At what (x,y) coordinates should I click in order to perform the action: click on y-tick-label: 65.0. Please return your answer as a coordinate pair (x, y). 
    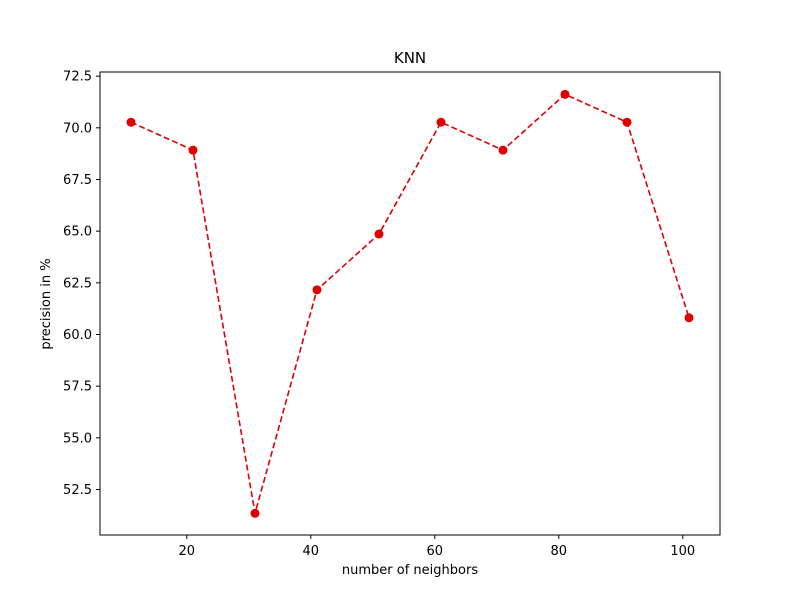
    Looking at the image, I should click on (77, 232).